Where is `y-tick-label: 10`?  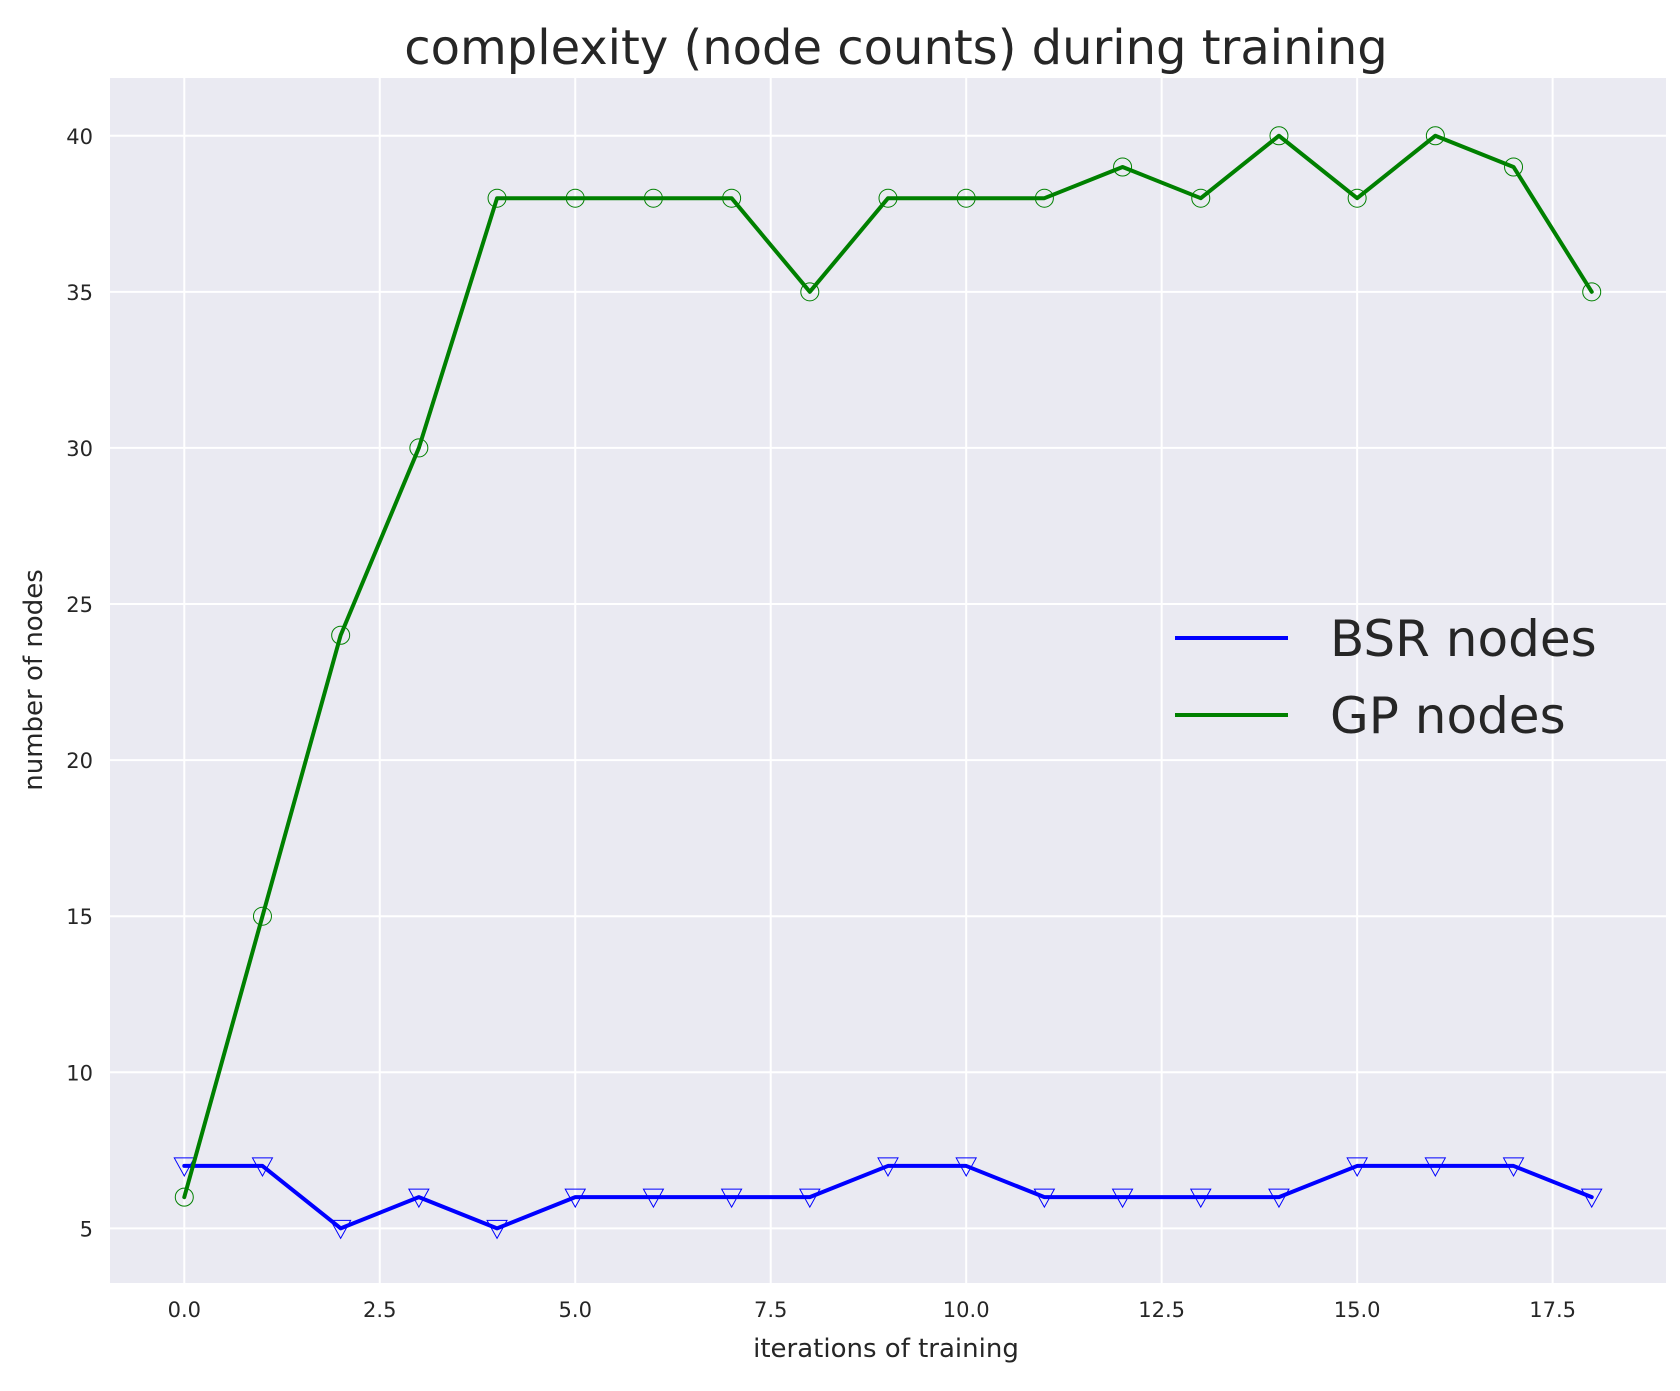 y-tick-label: 10 is located at coordinates (79, 1073).